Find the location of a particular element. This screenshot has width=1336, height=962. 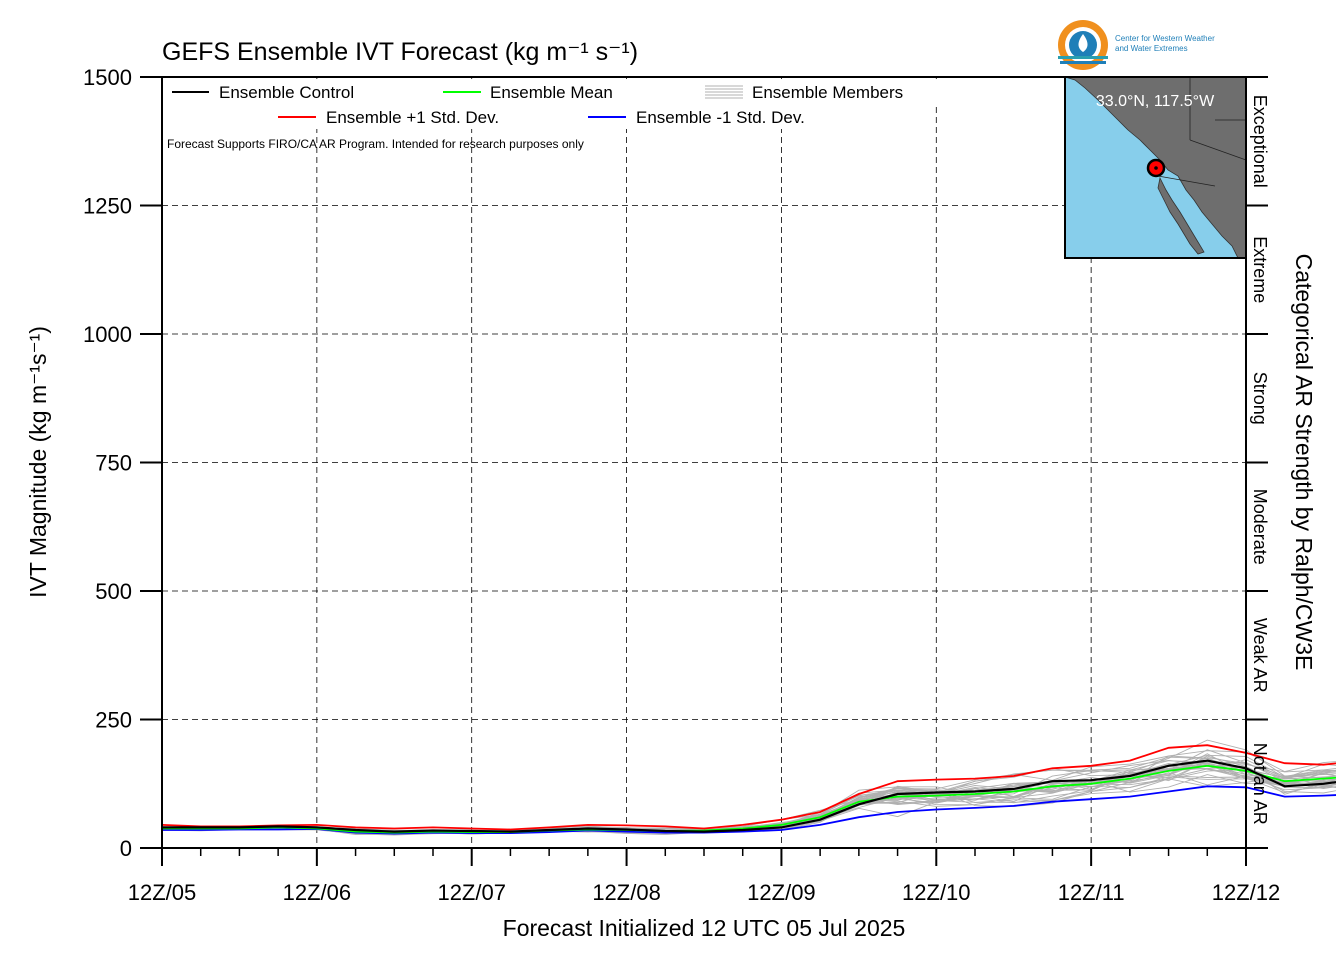

ensemble-members is located at coordinates (748, 787).